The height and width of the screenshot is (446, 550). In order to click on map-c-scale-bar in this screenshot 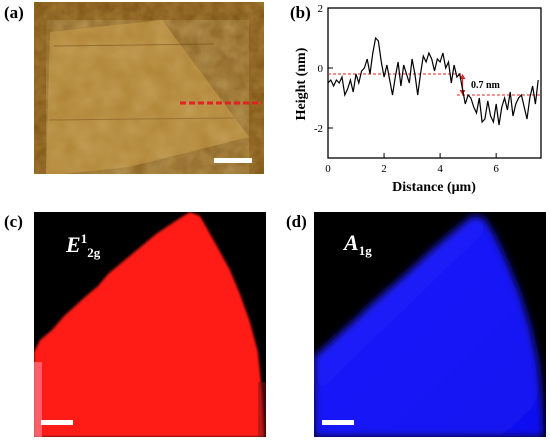, I will do `click(57, 422)`.